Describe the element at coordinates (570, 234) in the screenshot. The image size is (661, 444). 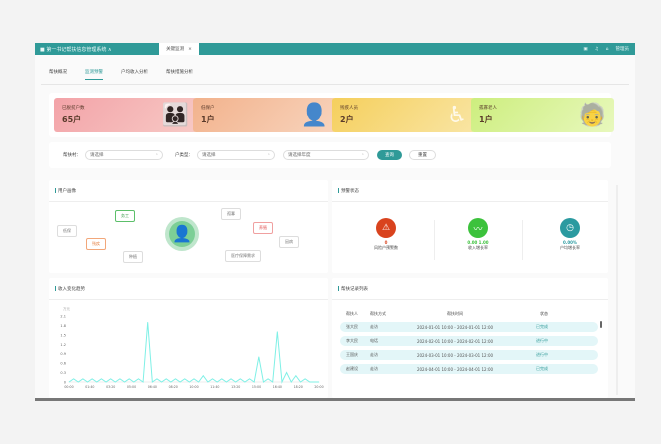
I see `warning-stat: ◷ 0.00% 户均增长率` at that location.